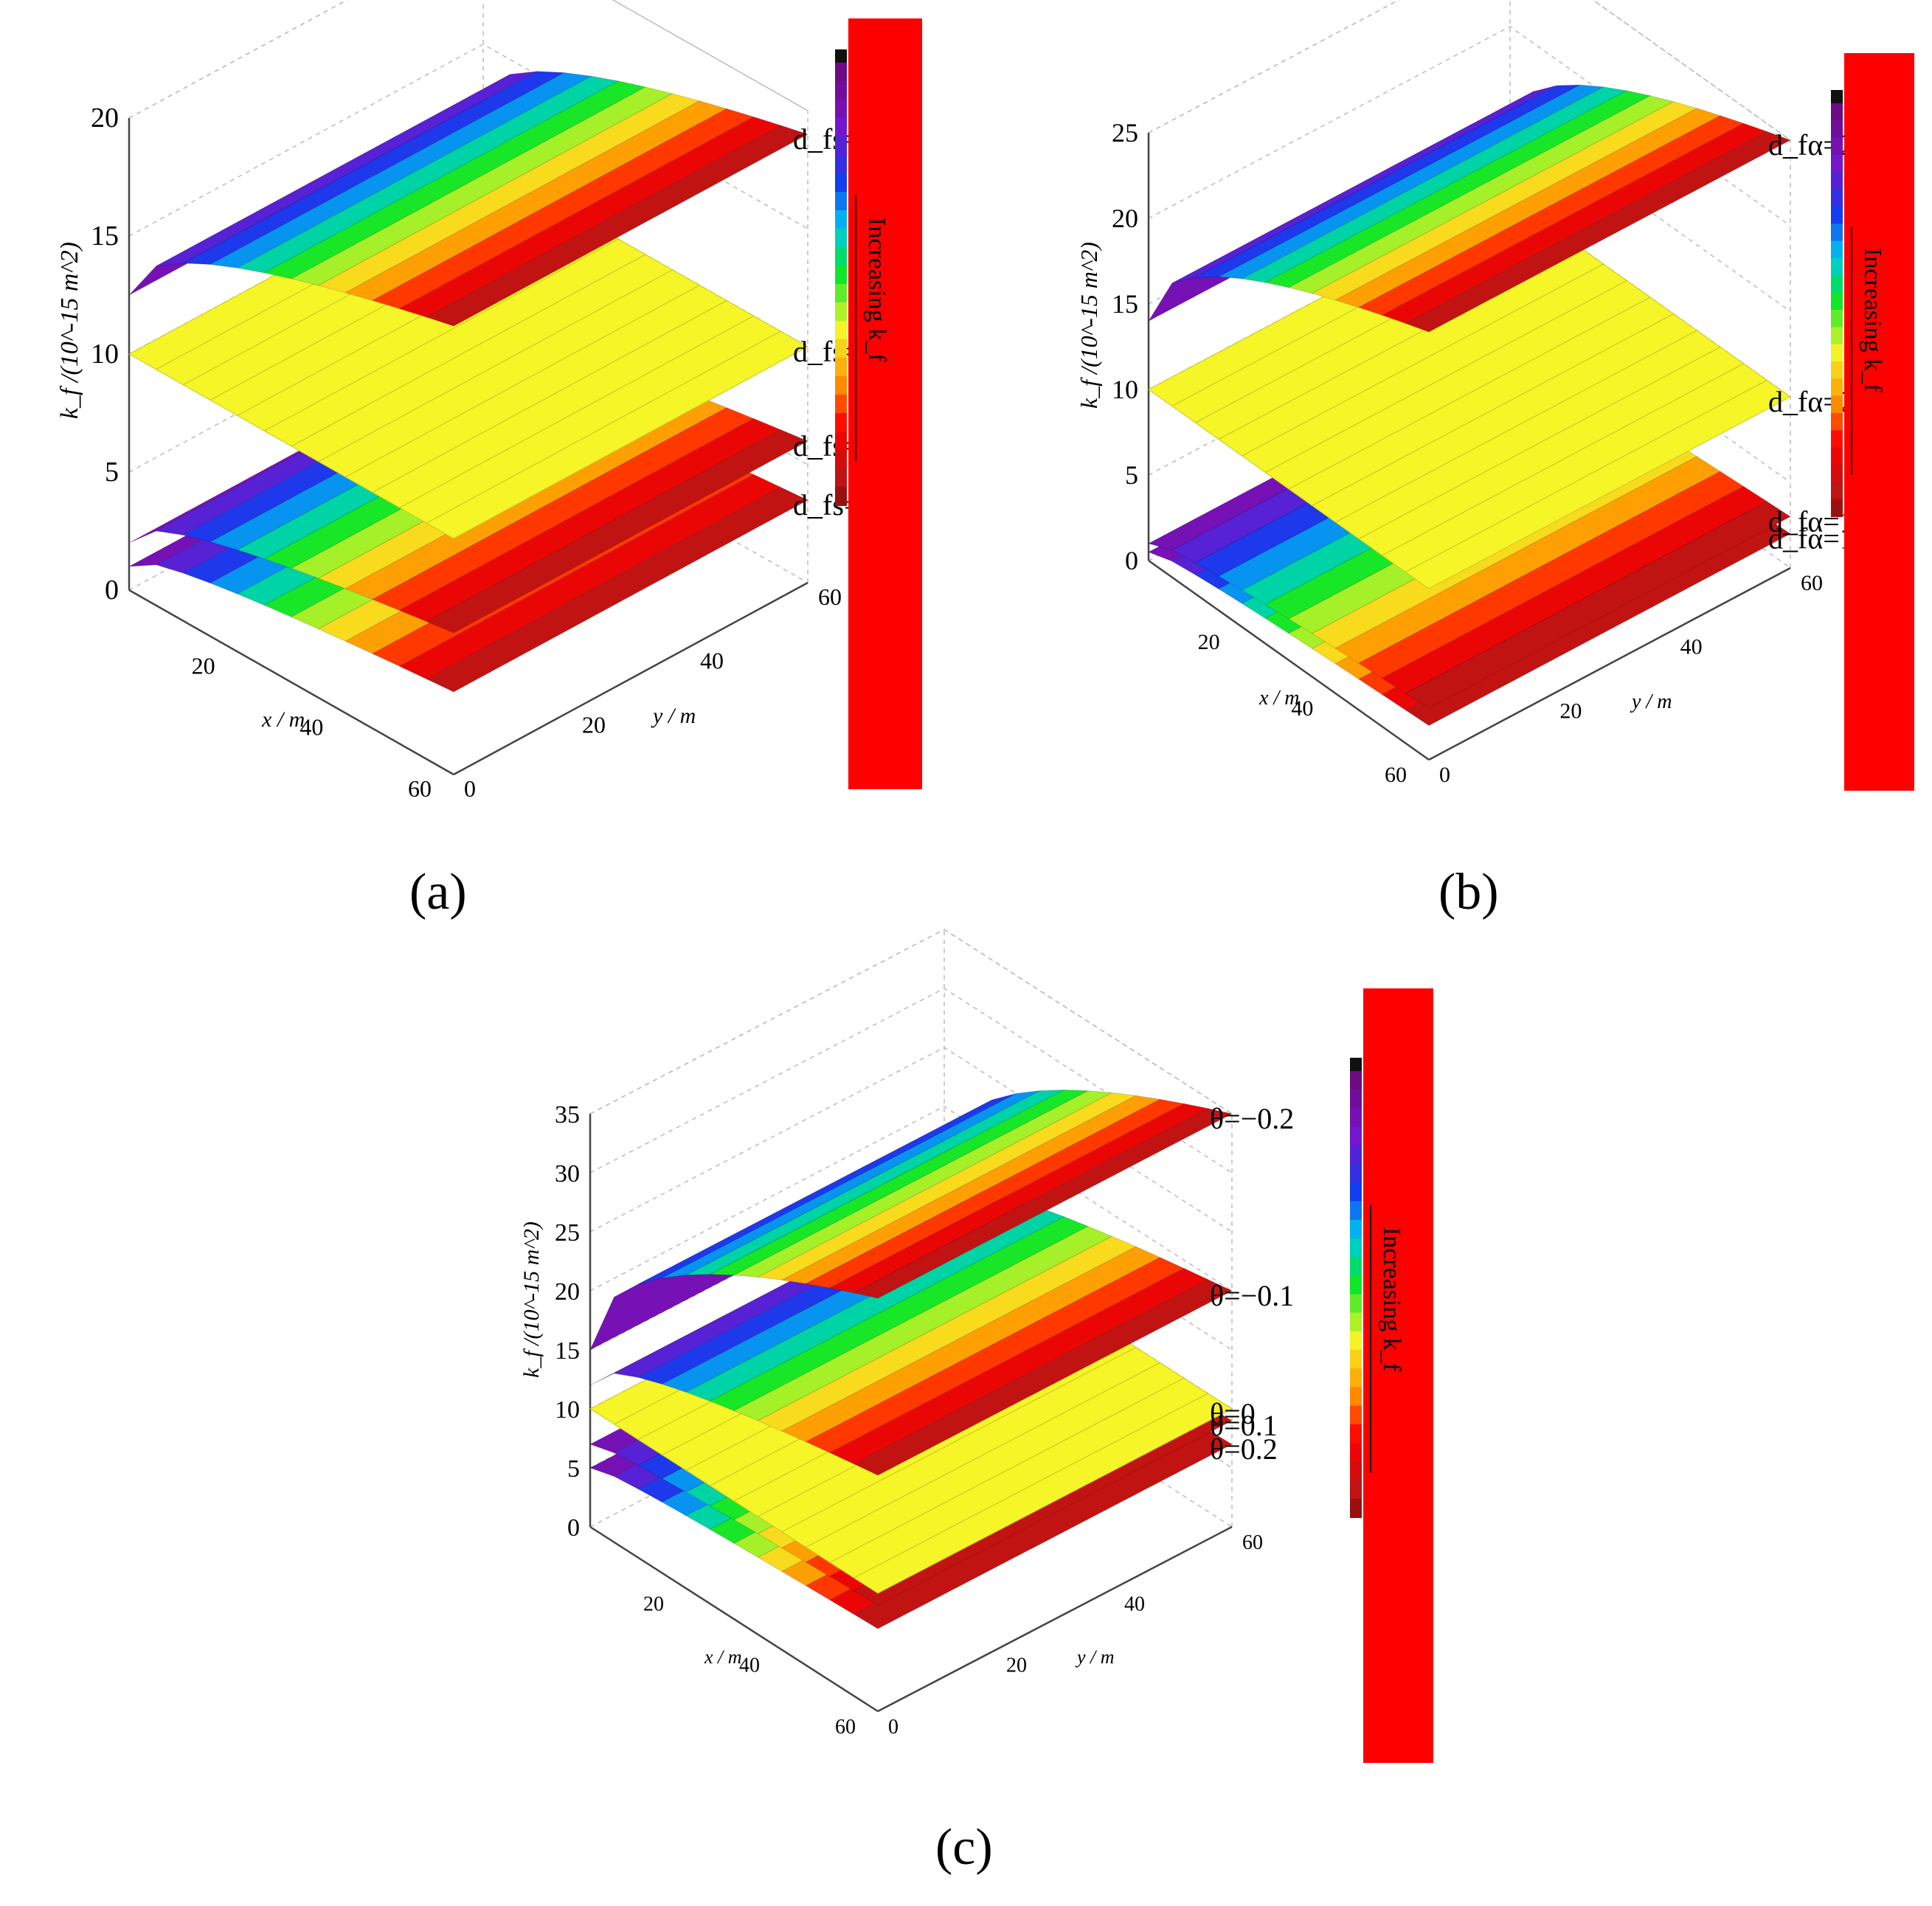 This screenshot has height=1906, width=1932. Describe the element at coordinates (438, 892) in the screenshot. I see `panel-label-a: (a)` at that location.